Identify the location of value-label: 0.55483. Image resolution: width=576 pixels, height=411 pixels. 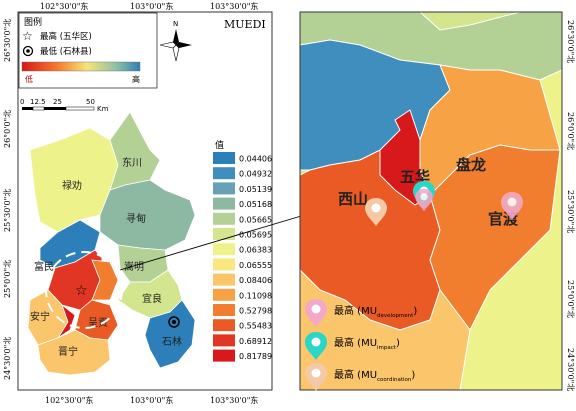
(255, 326).